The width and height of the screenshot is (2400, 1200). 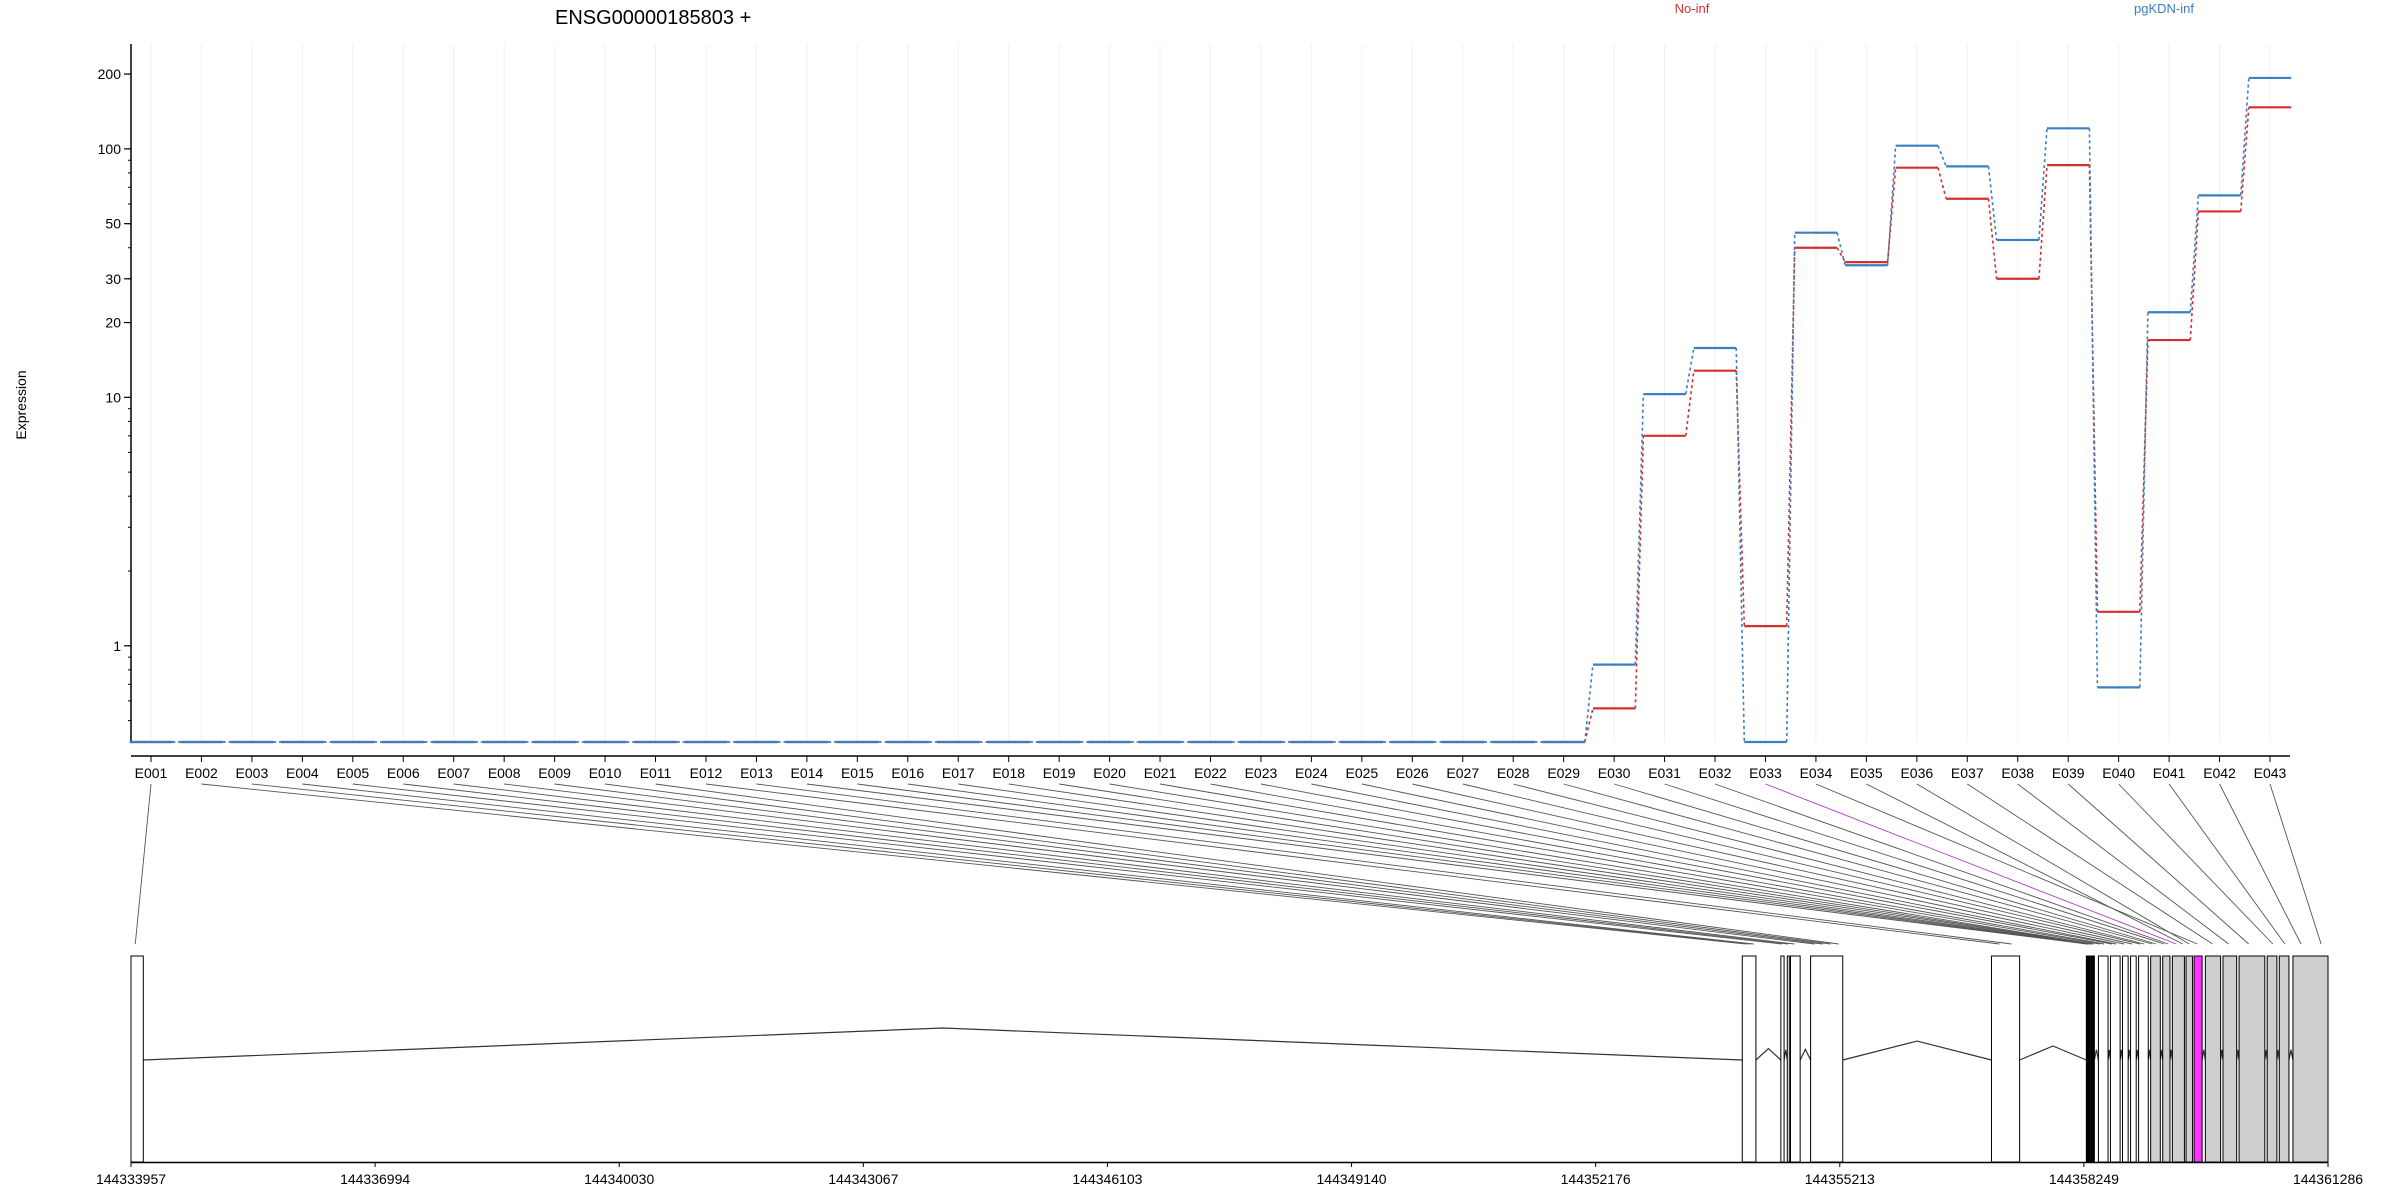 What do you see at coordinates (1765, 773) in the screenshot?
I see `x-tick-label: E033` at bounding box center [1765, 773].